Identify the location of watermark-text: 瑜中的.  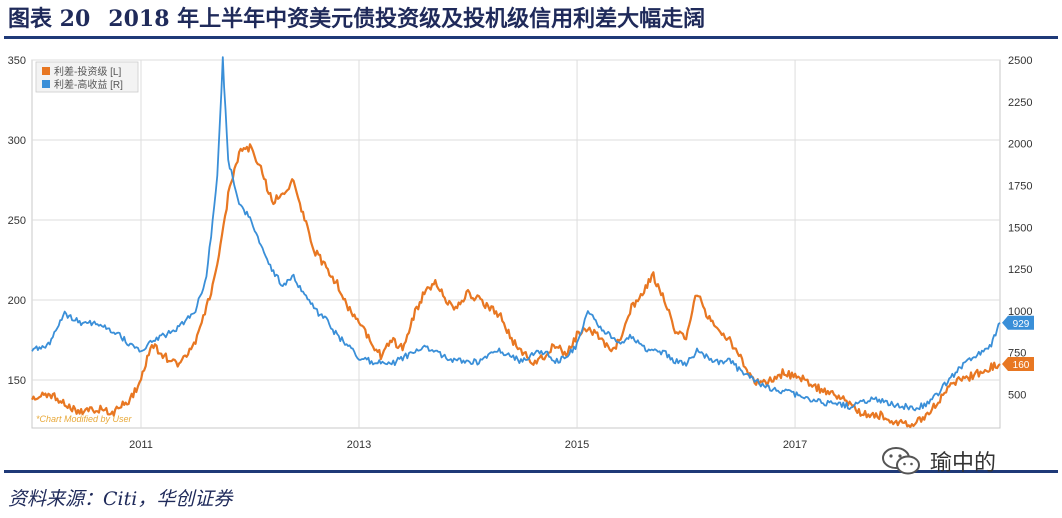
(963, 463).